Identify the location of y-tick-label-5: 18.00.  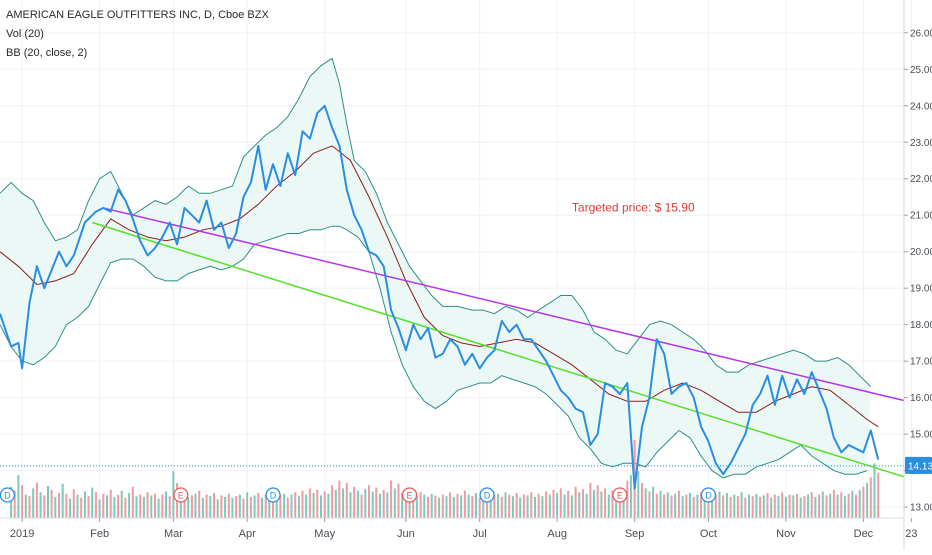
(921, 325).